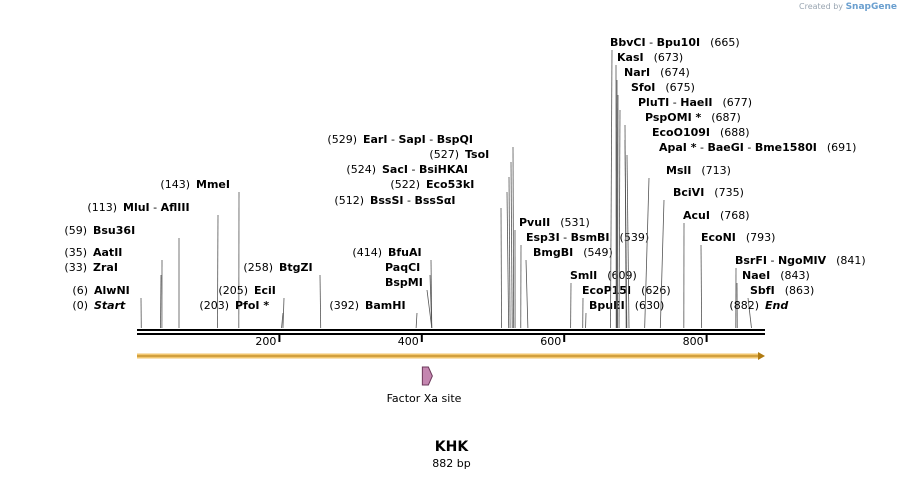 The image size is (903, 479). What do you see at coordinates (405, 252) in the screenshot?
I see `enzyme-name: BfuAI` at bounding box center [405, 252].